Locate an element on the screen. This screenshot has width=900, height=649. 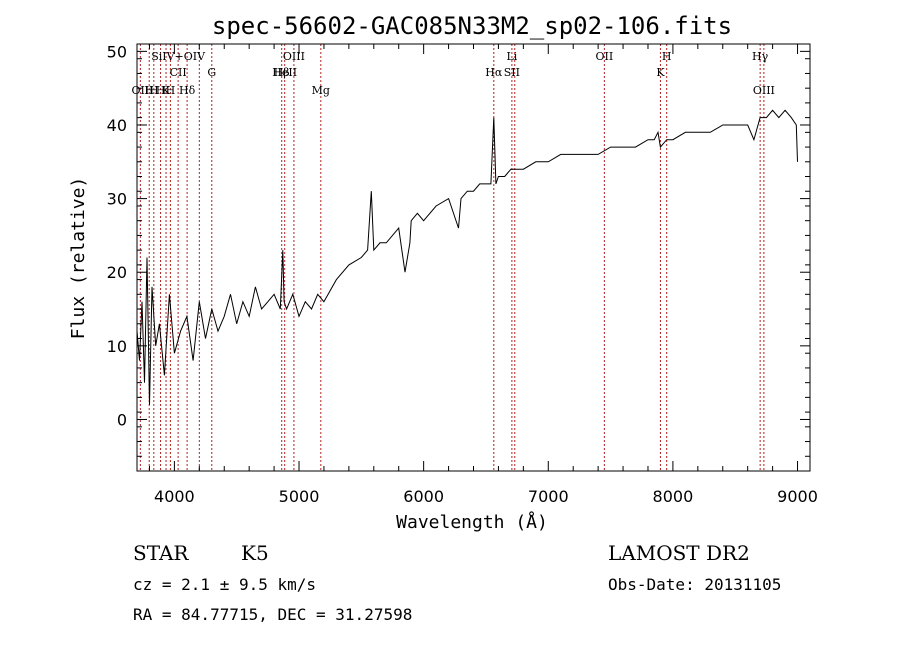
line-label: Hδ is located at coordinates (187, 90).